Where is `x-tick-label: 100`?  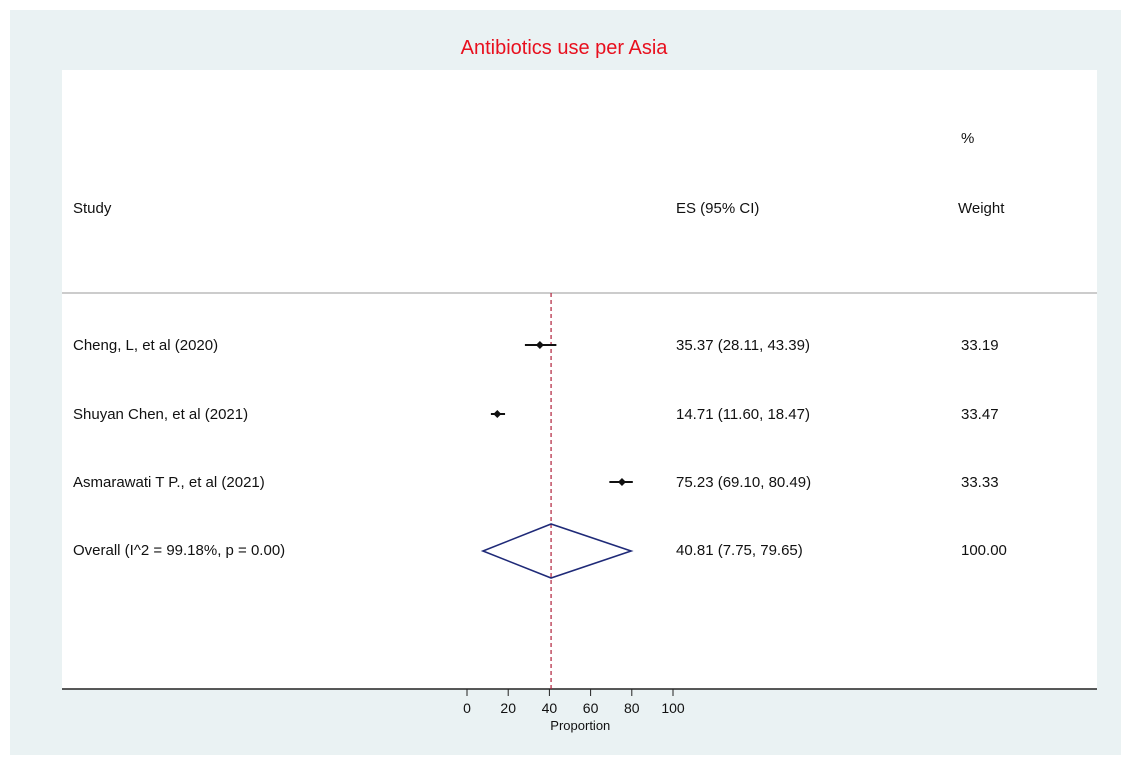
x-tick-label: 100 is located at coordinates (673, 708).